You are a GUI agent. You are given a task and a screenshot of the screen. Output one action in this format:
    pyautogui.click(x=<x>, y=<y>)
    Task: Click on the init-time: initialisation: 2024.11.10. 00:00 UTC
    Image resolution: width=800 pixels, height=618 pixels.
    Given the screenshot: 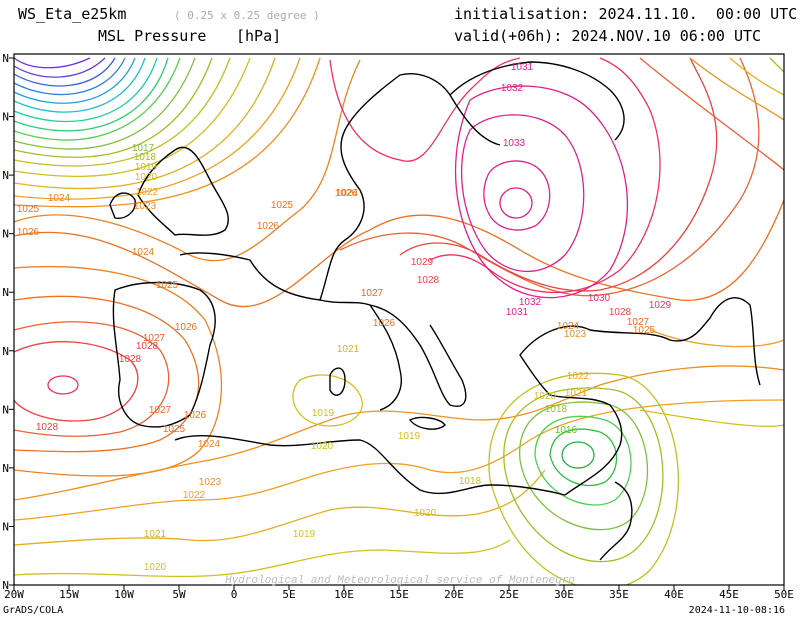 What is the action you would take?
    pyautogui.click(x=626, y=14)
    